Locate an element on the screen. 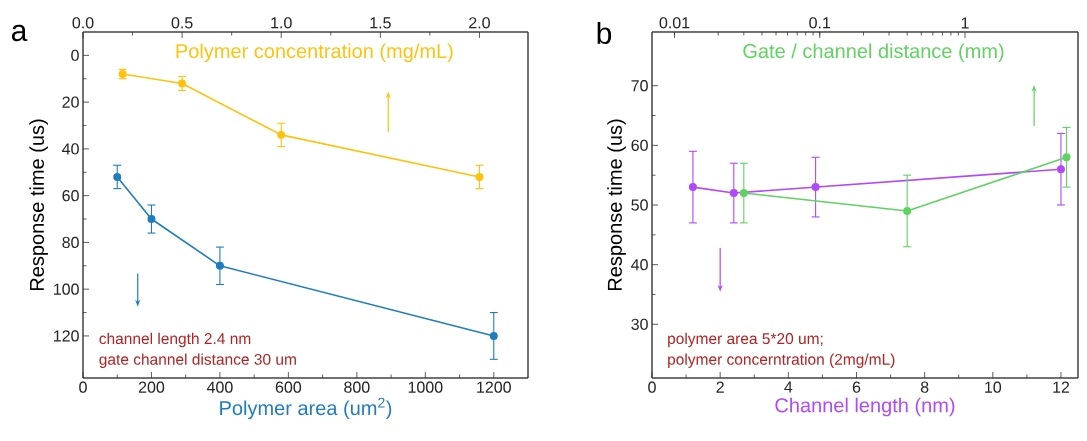 Image resolution: width=1087 pixels, height=441 pixels. x-tick-label: 8 is located at coordinates (924, 387).